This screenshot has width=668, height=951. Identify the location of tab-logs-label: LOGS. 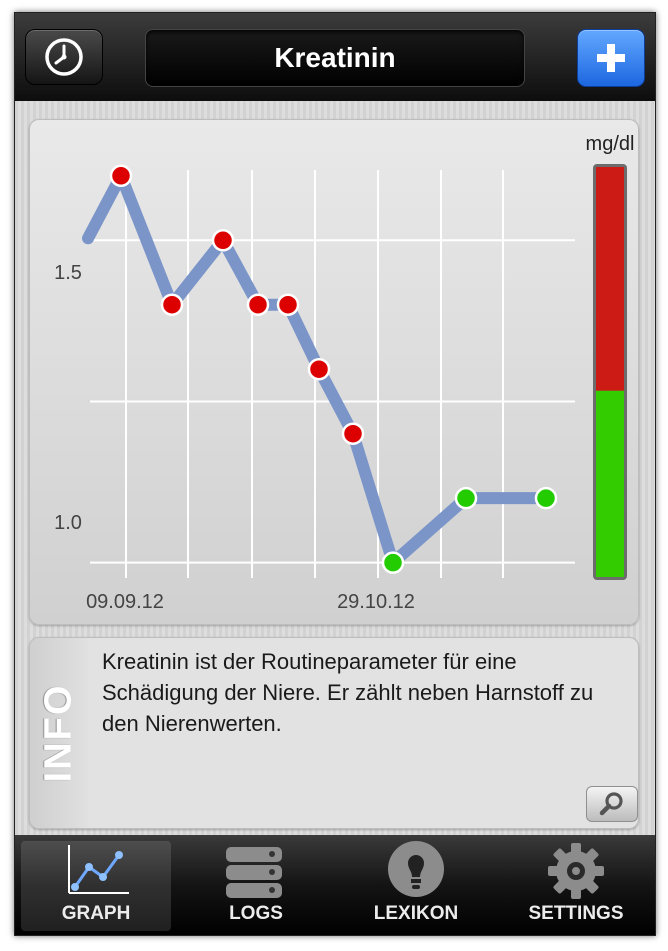
(256, 913).